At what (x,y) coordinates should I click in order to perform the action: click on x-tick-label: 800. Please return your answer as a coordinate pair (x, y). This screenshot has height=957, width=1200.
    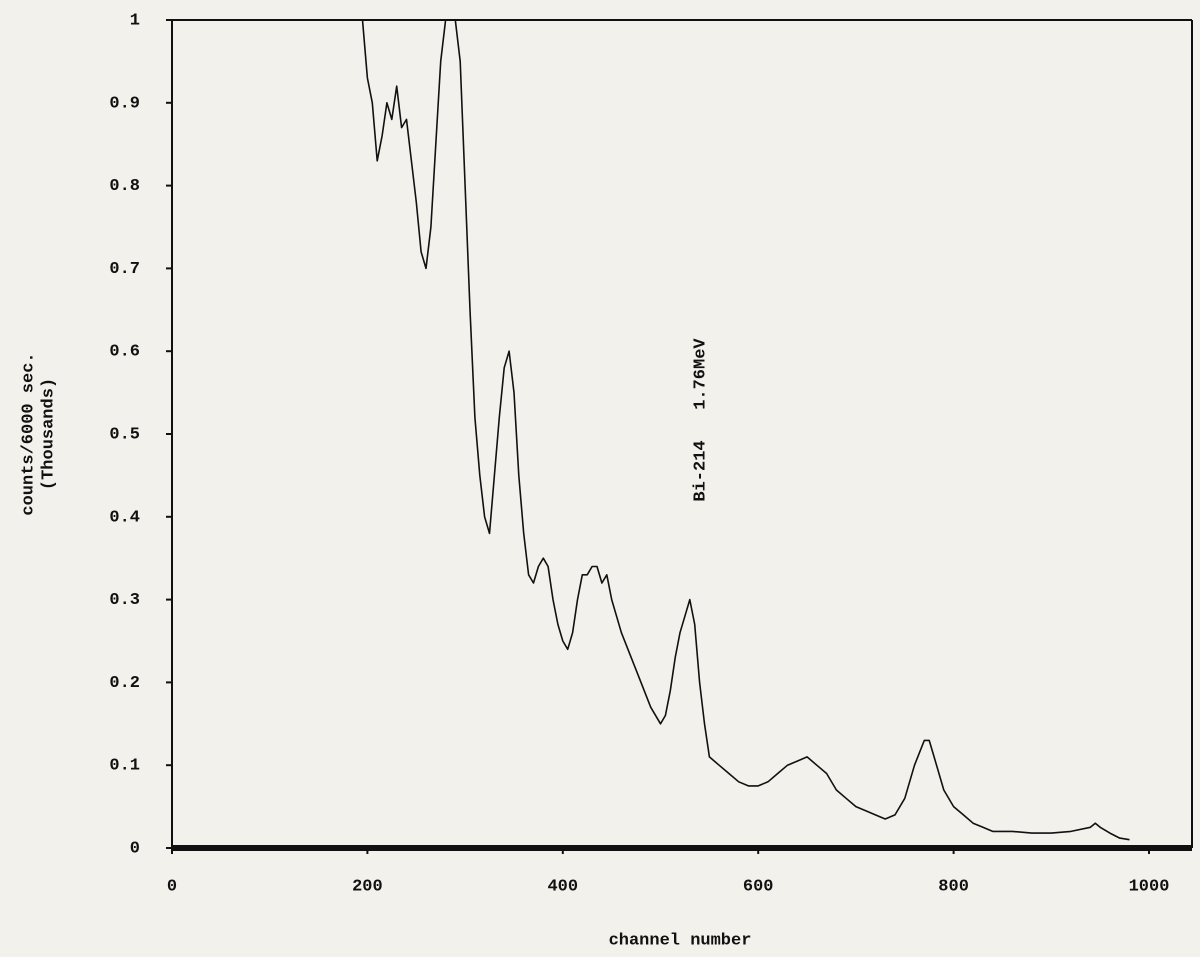
    Looking at the image, I should click on (953, 886).